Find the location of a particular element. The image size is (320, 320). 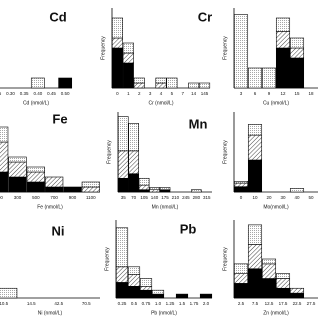

x-tick-label: 2 is located at coordinates (139, 93).